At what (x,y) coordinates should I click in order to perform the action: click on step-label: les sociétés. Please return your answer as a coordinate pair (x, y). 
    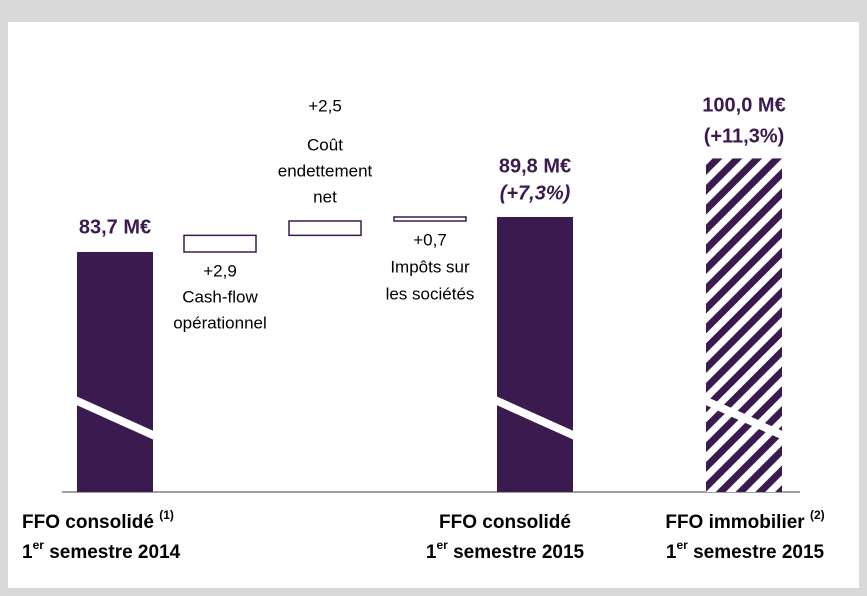
    Looking at the image, I should click on (430, 293).